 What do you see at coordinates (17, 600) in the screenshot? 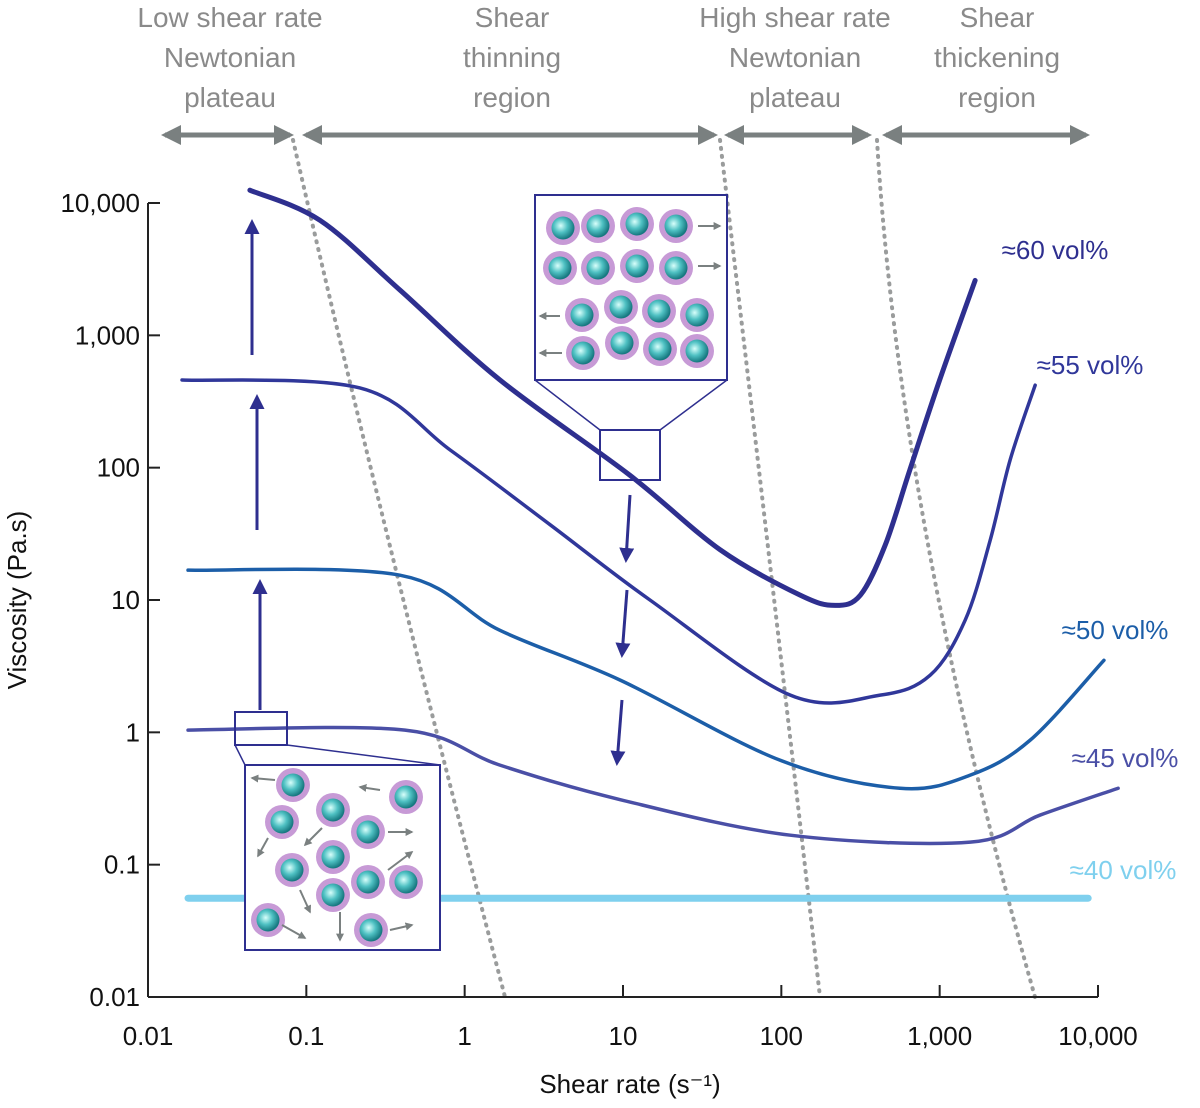
I see `y-axis-label: Viscosity (Pa.s)` at bounding box center [17, 600].